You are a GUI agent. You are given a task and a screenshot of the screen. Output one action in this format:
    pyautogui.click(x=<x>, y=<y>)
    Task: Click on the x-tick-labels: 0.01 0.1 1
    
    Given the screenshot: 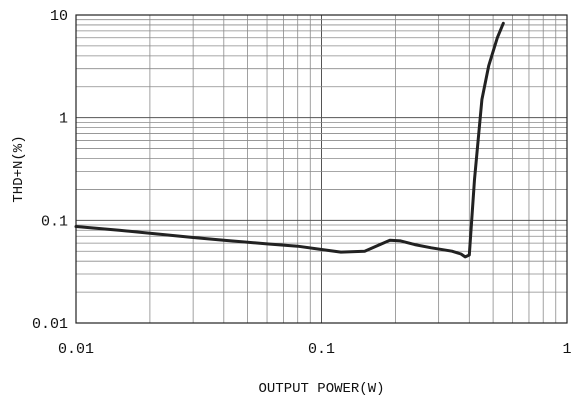 What is the action you would take?
    pyautogui.click(x=315, y=349)
    